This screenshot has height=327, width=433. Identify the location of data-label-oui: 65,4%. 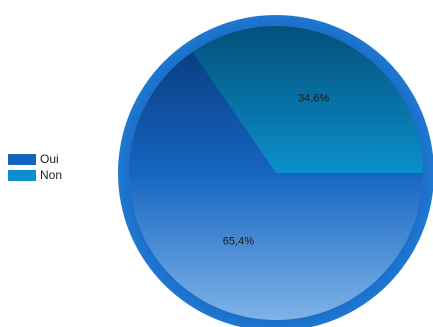
(238, 242).